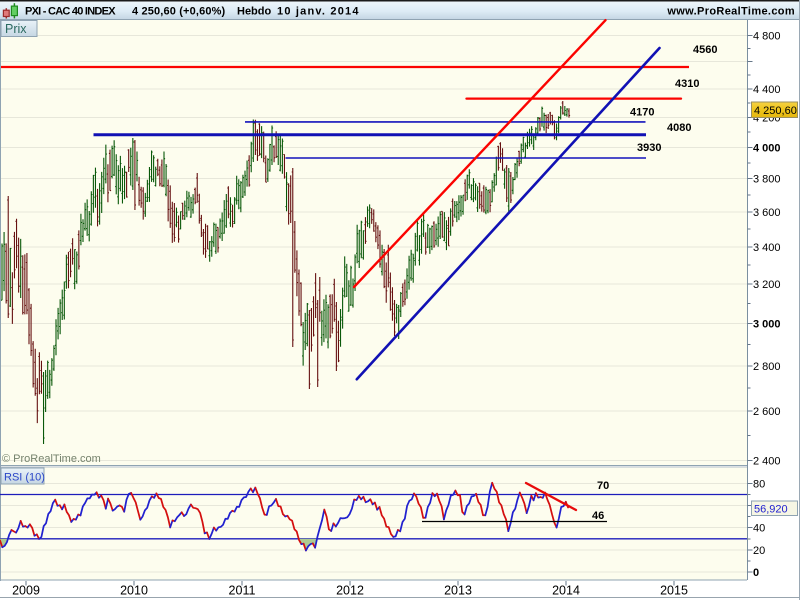  What do you see at coordinates (775, 111) in the screenshot?
I see `svg-text: 4 250,60` at bounding box center [775, 111].